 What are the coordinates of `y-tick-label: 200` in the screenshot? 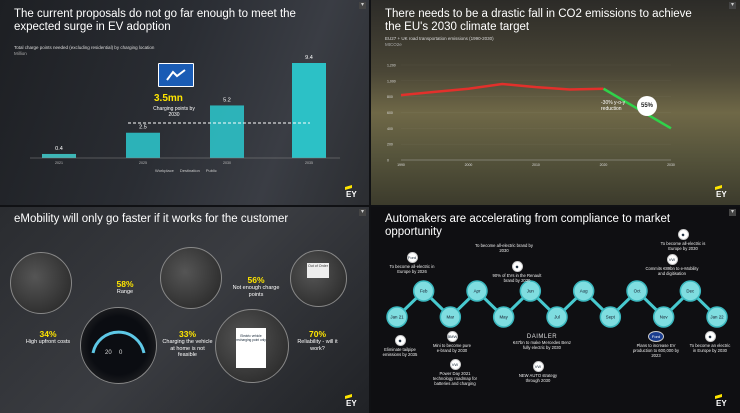 It's located at (390, 145).